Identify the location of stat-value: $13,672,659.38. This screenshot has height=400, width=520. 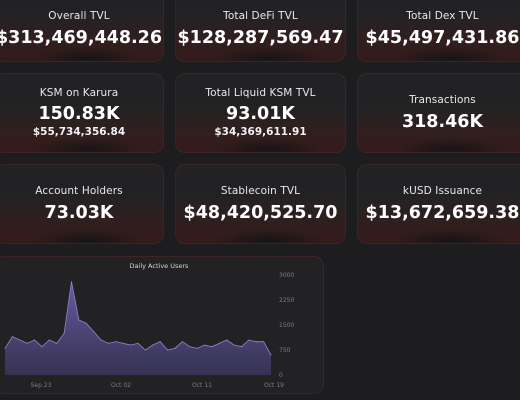
(442, 212).